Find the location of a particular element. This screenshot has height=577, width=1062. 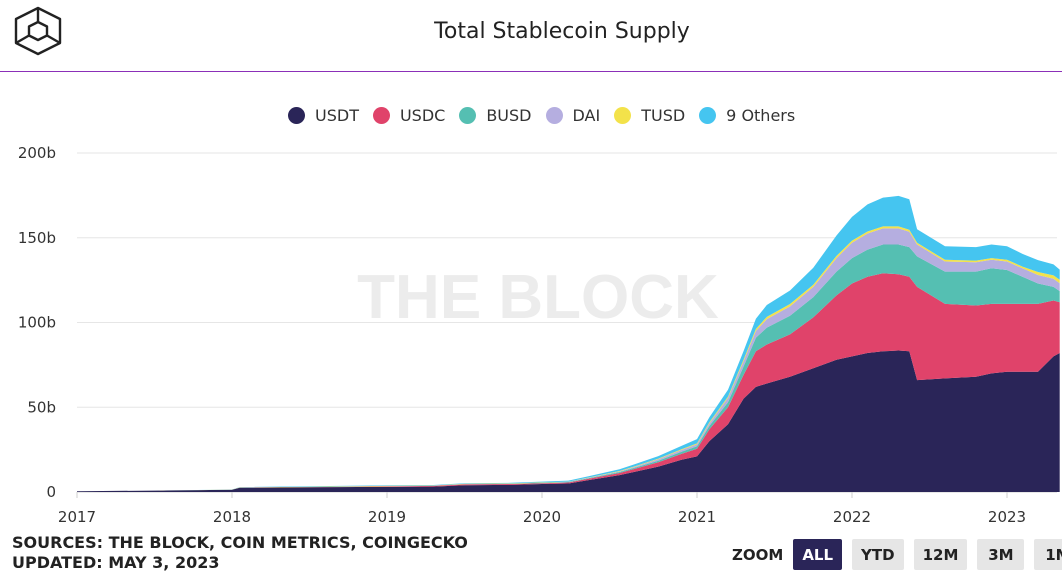

chart-legend: USDT USDC BUSD DAI TUSD 9 Others is located at coordinates (548, 115).